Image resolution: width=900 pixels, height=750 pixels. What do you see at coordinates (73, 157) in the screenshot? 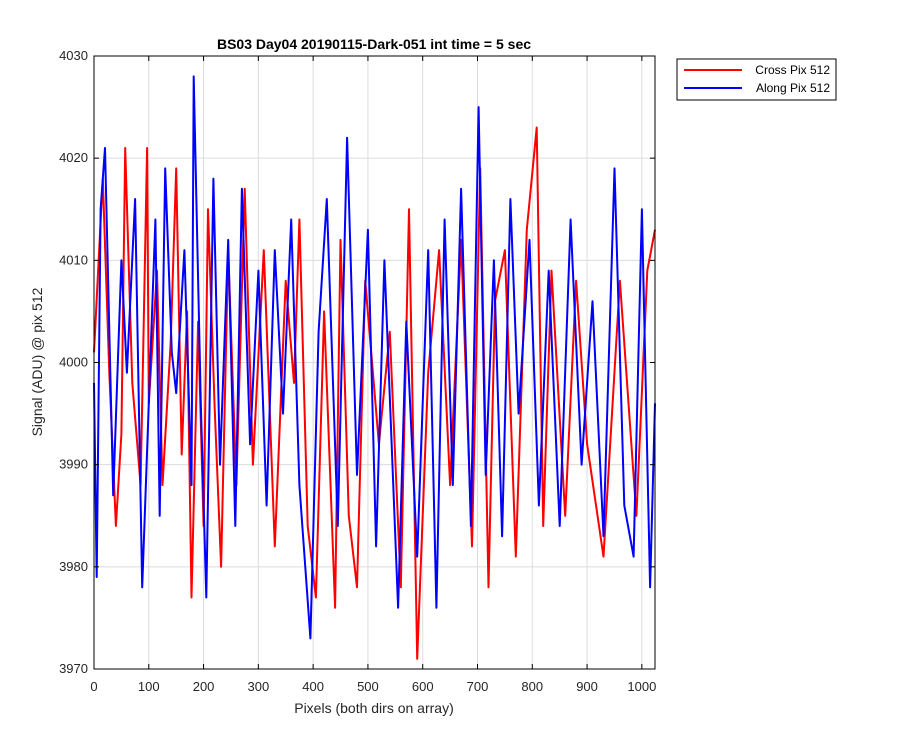
I see `y-tick-label: 4020` at bounding box center [73, 157].